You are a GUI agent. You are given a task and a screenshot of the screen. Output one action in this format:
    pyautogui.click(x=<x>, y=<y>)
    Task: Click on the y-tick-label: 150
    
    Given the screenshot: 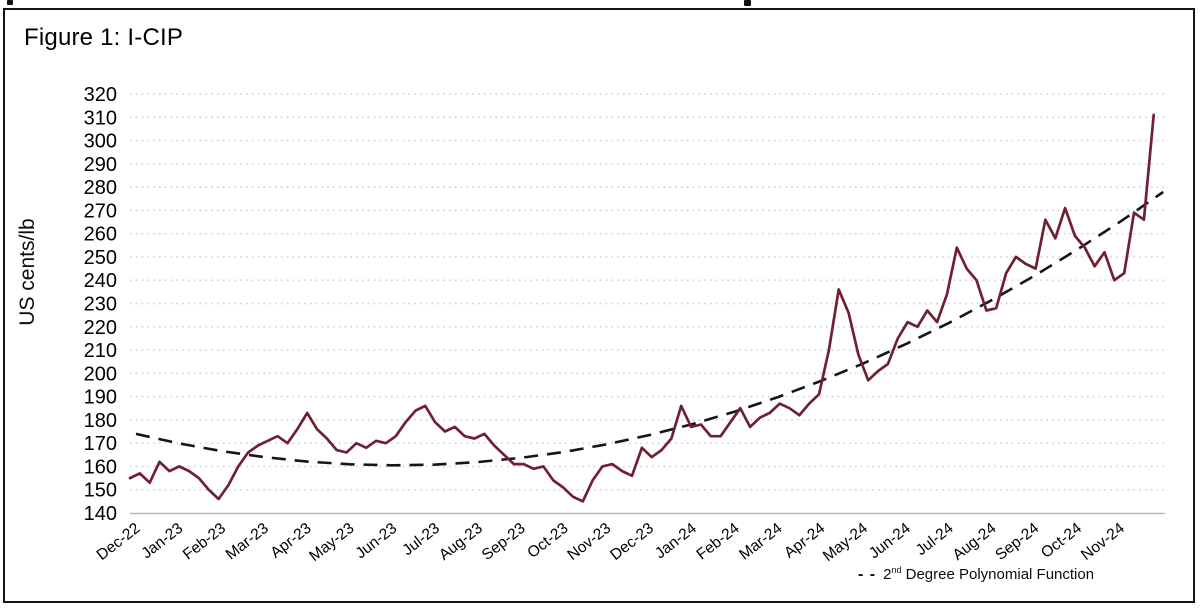 What is the action you would take?
    pyautogui.click(x=100, y=491)
    